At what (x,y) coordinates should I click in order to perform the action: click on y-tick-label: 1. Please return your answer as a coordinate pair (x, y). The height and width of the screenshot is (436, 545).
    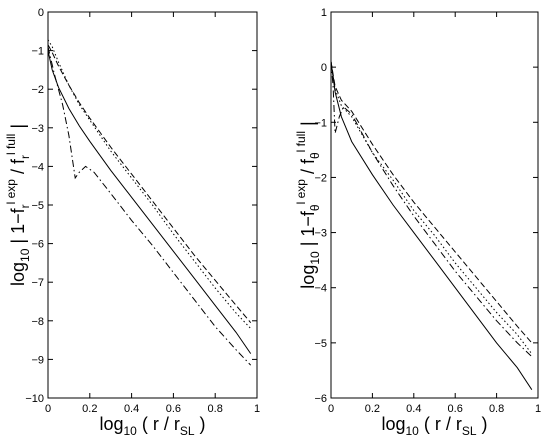
    Looking at the image, I should click on (324, 13).